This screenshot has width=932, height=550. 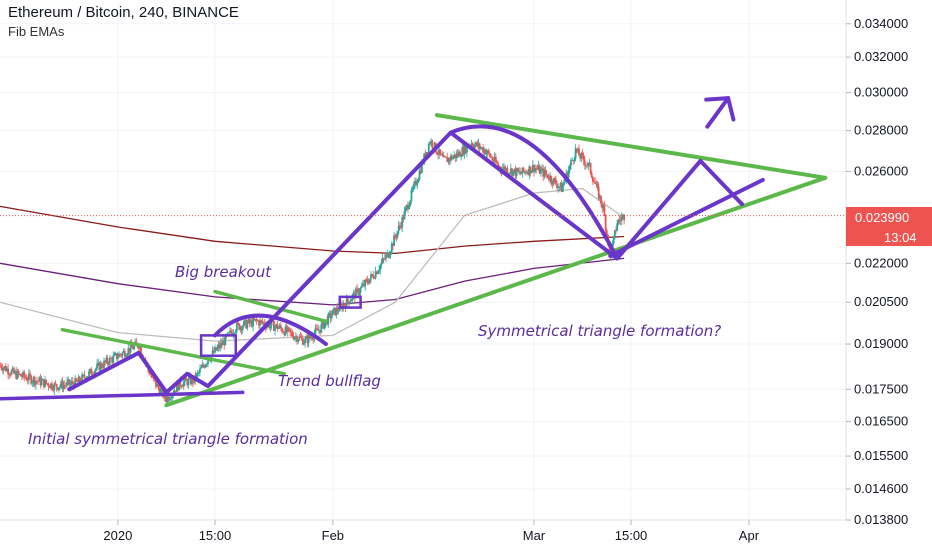 What do you see at coordinates (881, 488) in the screenshot?
I see `price-tick-label: 0.014600` at bounding box center [881, 488].